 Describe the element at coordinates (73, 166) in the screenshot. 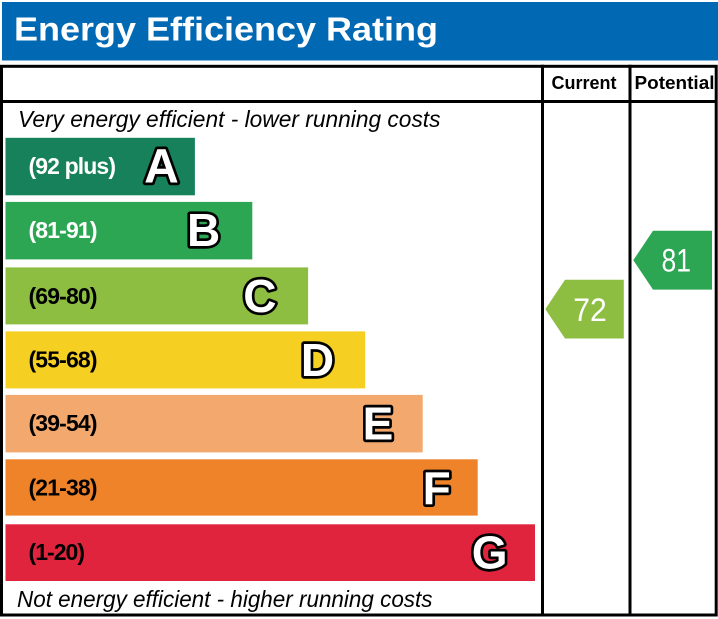

I see `svg-text: (92 plus)` at that location.